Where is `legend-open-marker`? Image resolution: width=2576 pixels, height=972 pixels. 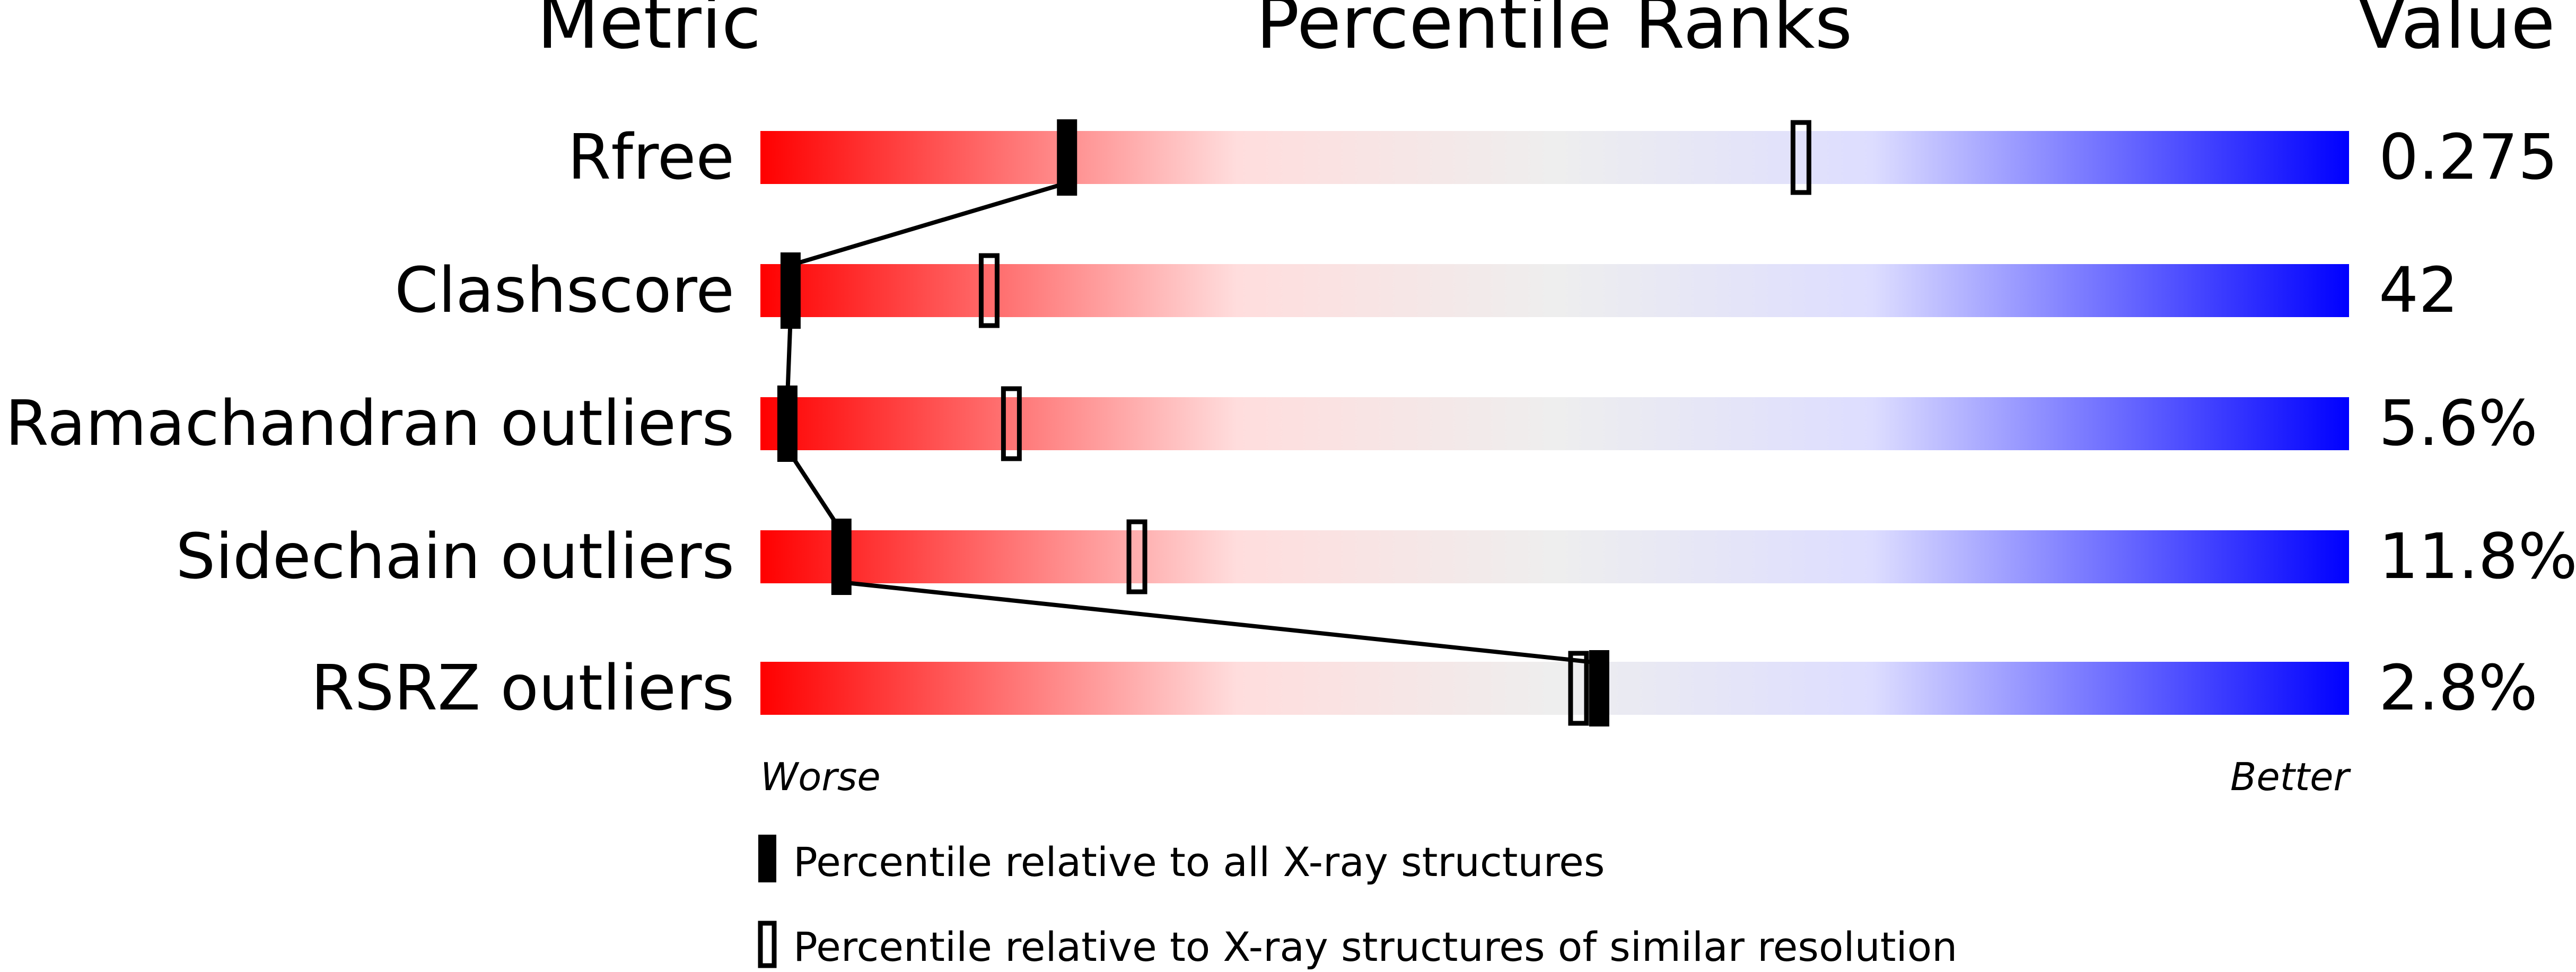
legend-open-marker is located at coordinates (767, 944).